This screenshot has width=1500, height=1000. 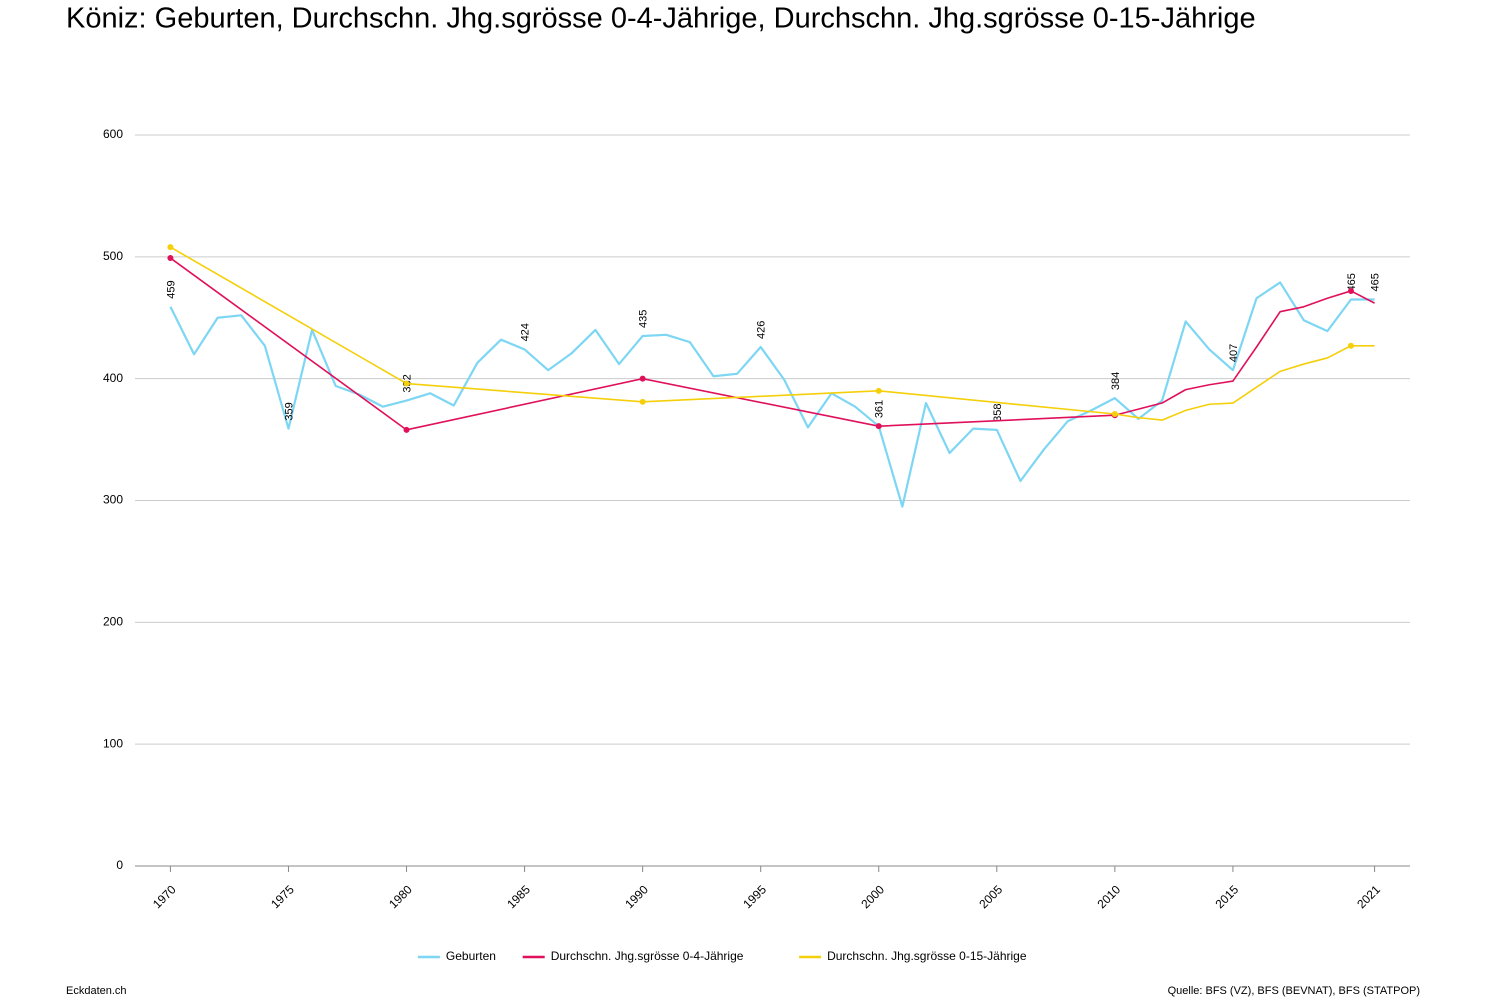 I want to click on y-tick-label: 500, so click(x=113, y=256).